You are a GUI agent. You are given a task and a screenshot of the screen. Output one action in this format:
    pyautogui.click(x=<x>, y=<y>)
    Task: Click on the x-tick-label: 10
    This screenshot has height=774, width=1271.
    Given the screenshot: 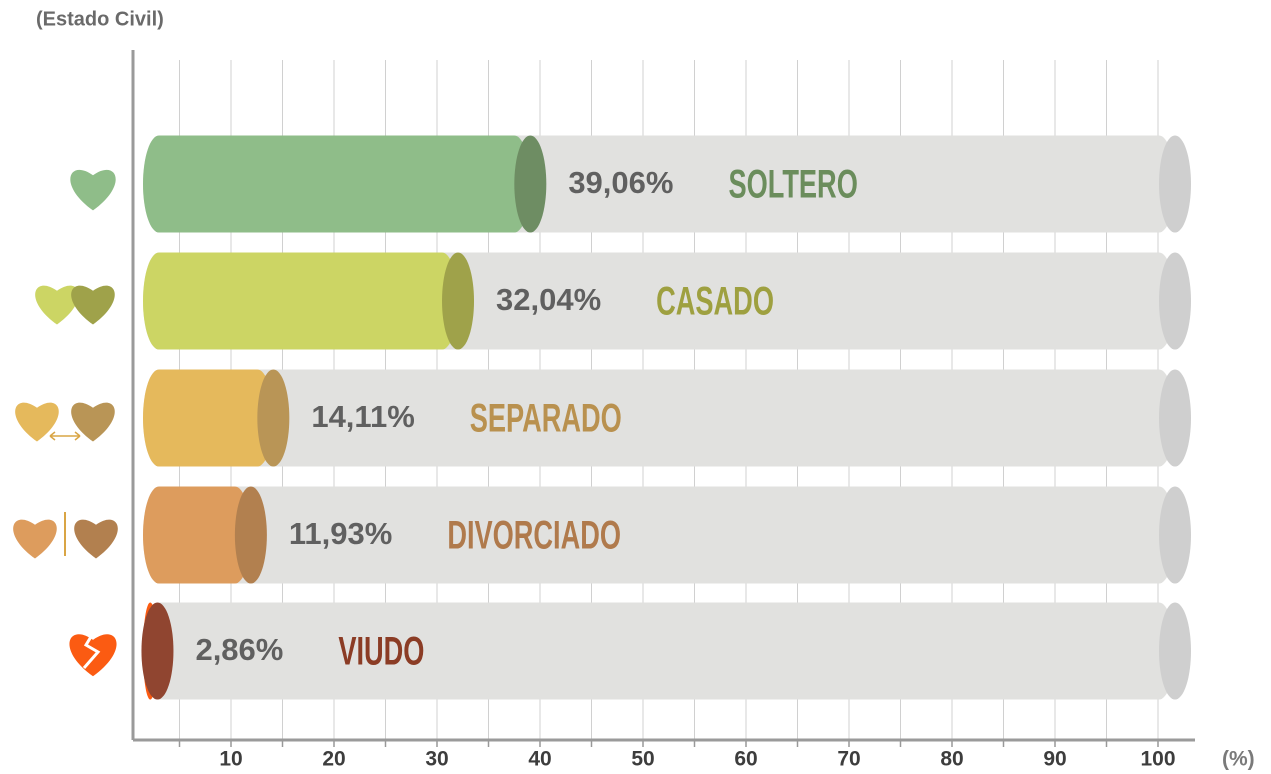 What is the action you would take?
    pyautogui.click(x=230, y=759)
    